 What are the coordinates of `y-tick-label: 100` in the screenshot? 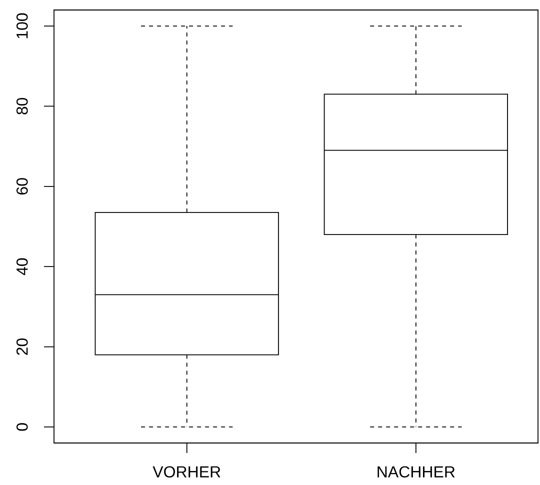 It's located at (22, 25).